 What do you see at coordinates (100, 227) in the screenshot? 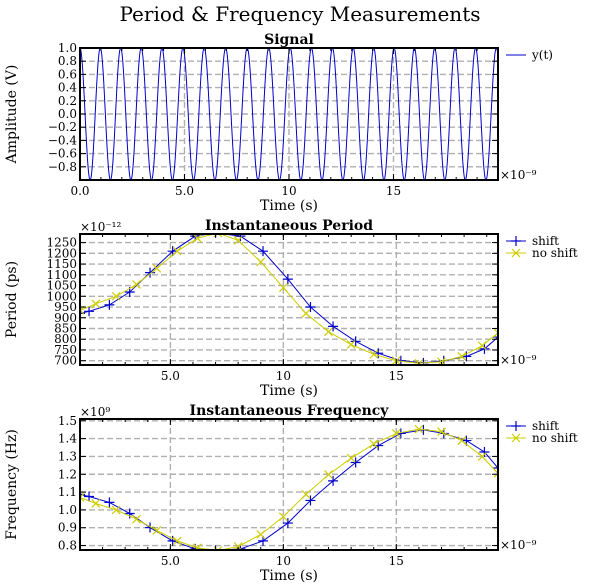
I see `y-scale-label: ×10⁻¹²` at bounding box center [100, 227].